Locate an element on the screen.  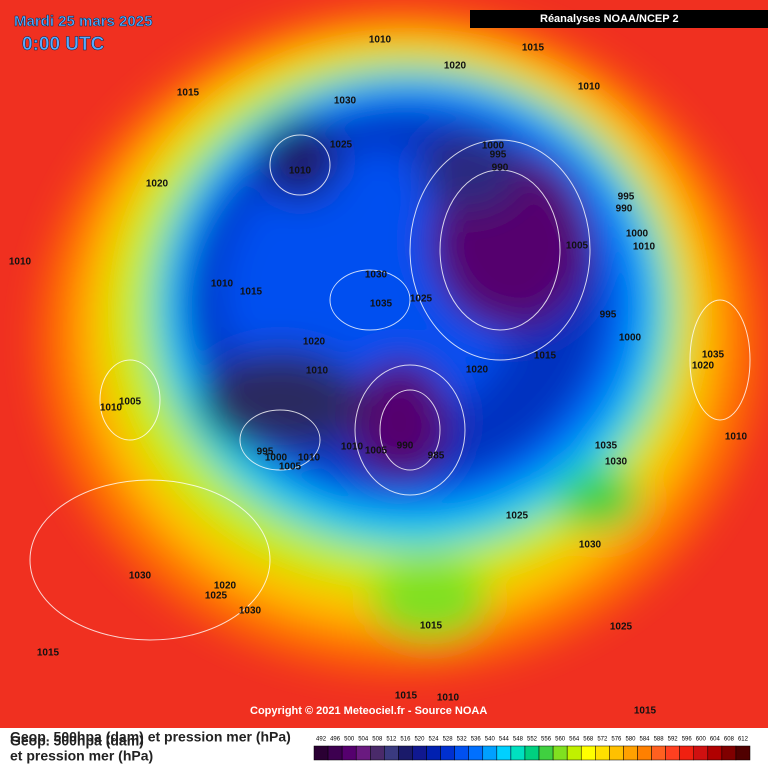
legend-label: 600 is located at coordinates (701, 740).